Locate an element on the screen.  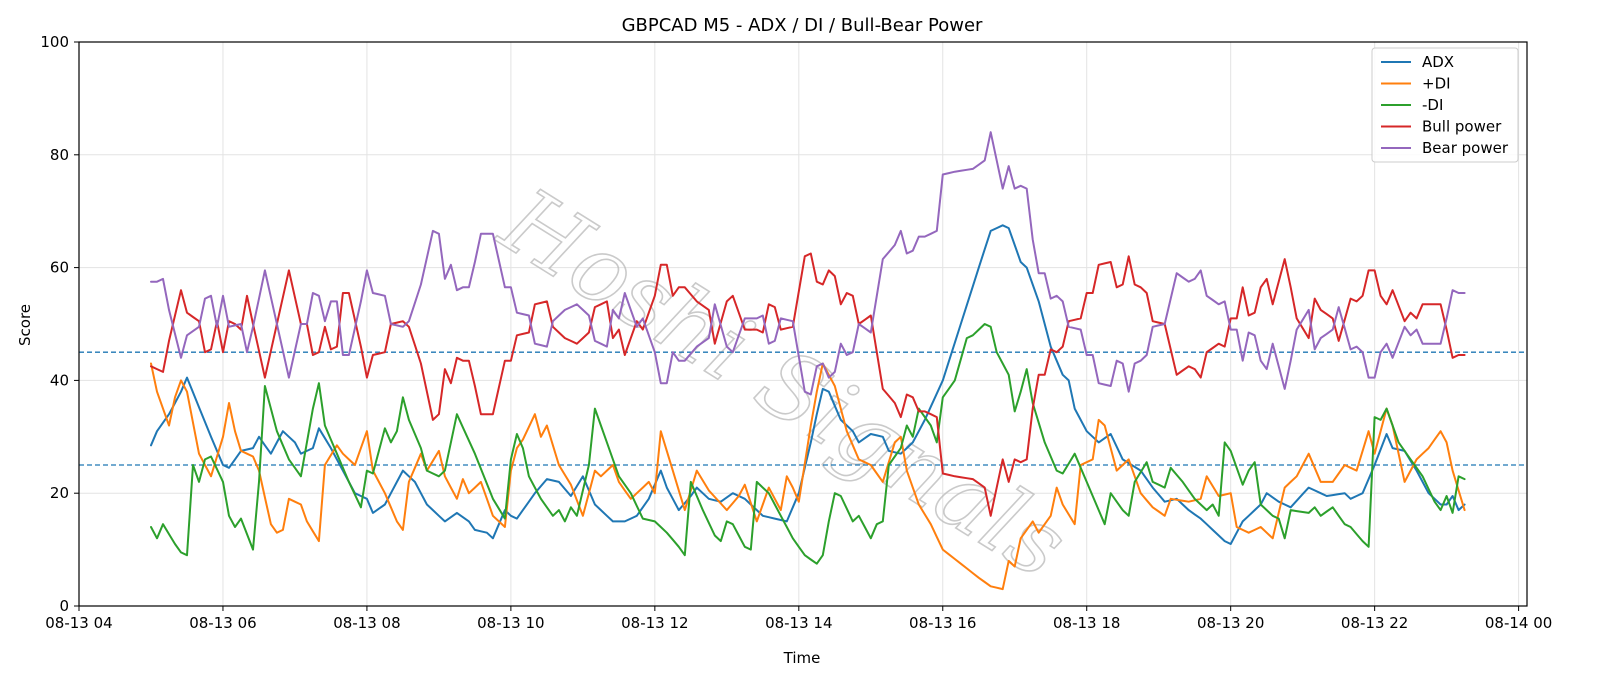
legend-label-bull-power: Bull power is located at coordinates (1462, 127).